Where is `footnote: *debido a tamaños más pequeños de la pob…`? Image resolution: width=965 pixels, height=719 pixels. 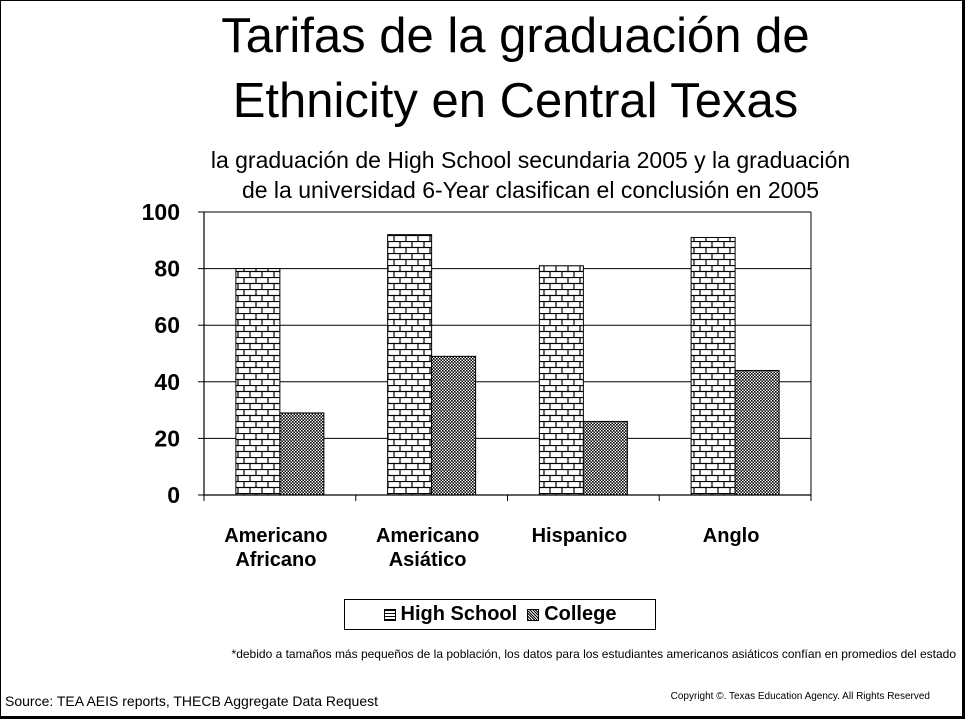 footnote: *debido a tamaños más pequeños de la pob… is located at coordinates (593, 654).